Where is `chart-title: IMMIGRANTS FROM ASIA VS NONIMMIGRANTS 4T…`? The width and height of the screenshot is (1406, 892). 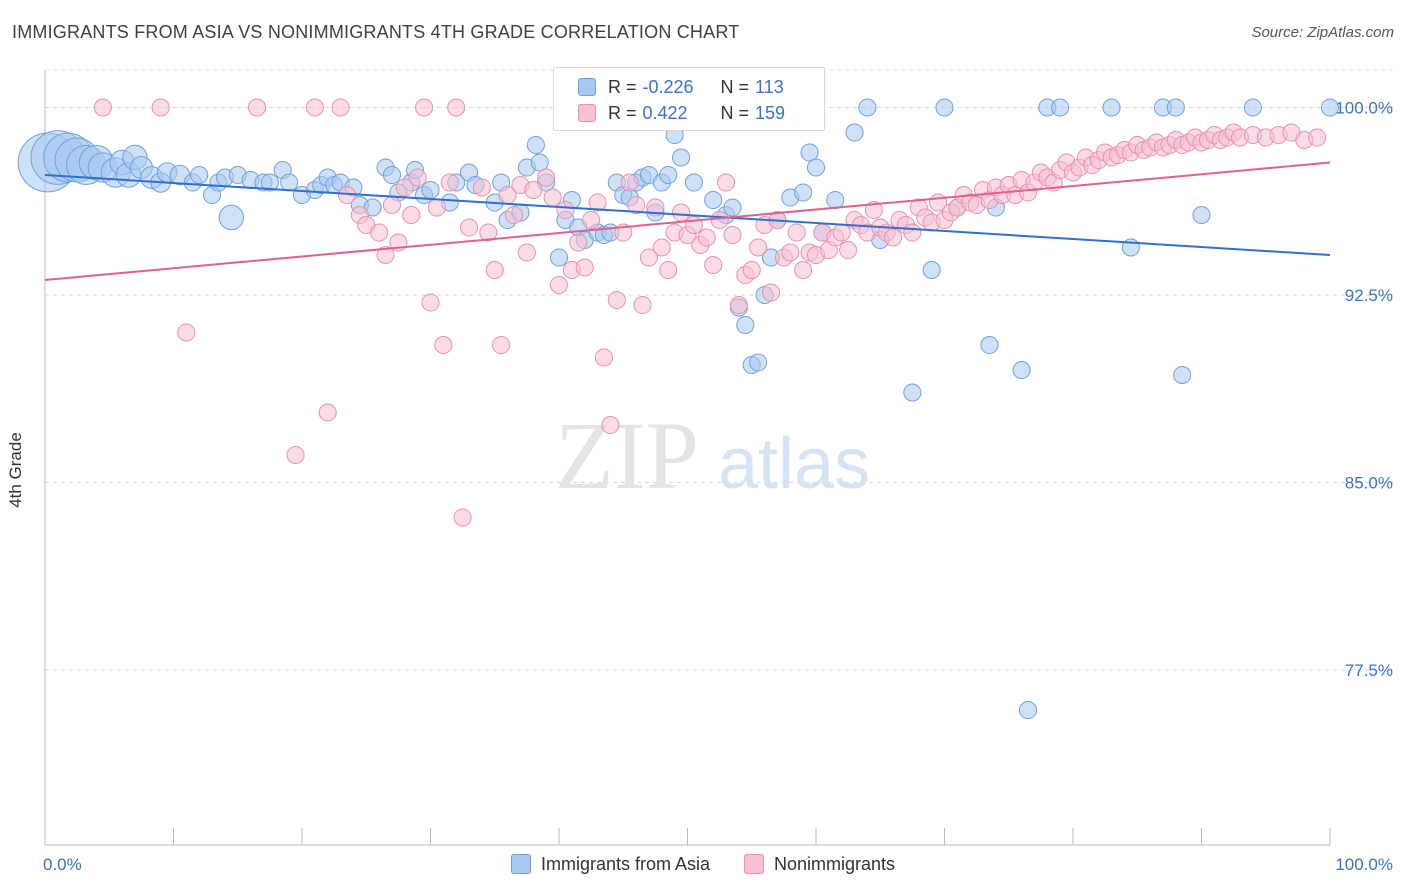
chart-title: IMMIGRANTS FROM ASIA VS NONIMMIGRANTS 4T… is located at coordinates (376, 32).